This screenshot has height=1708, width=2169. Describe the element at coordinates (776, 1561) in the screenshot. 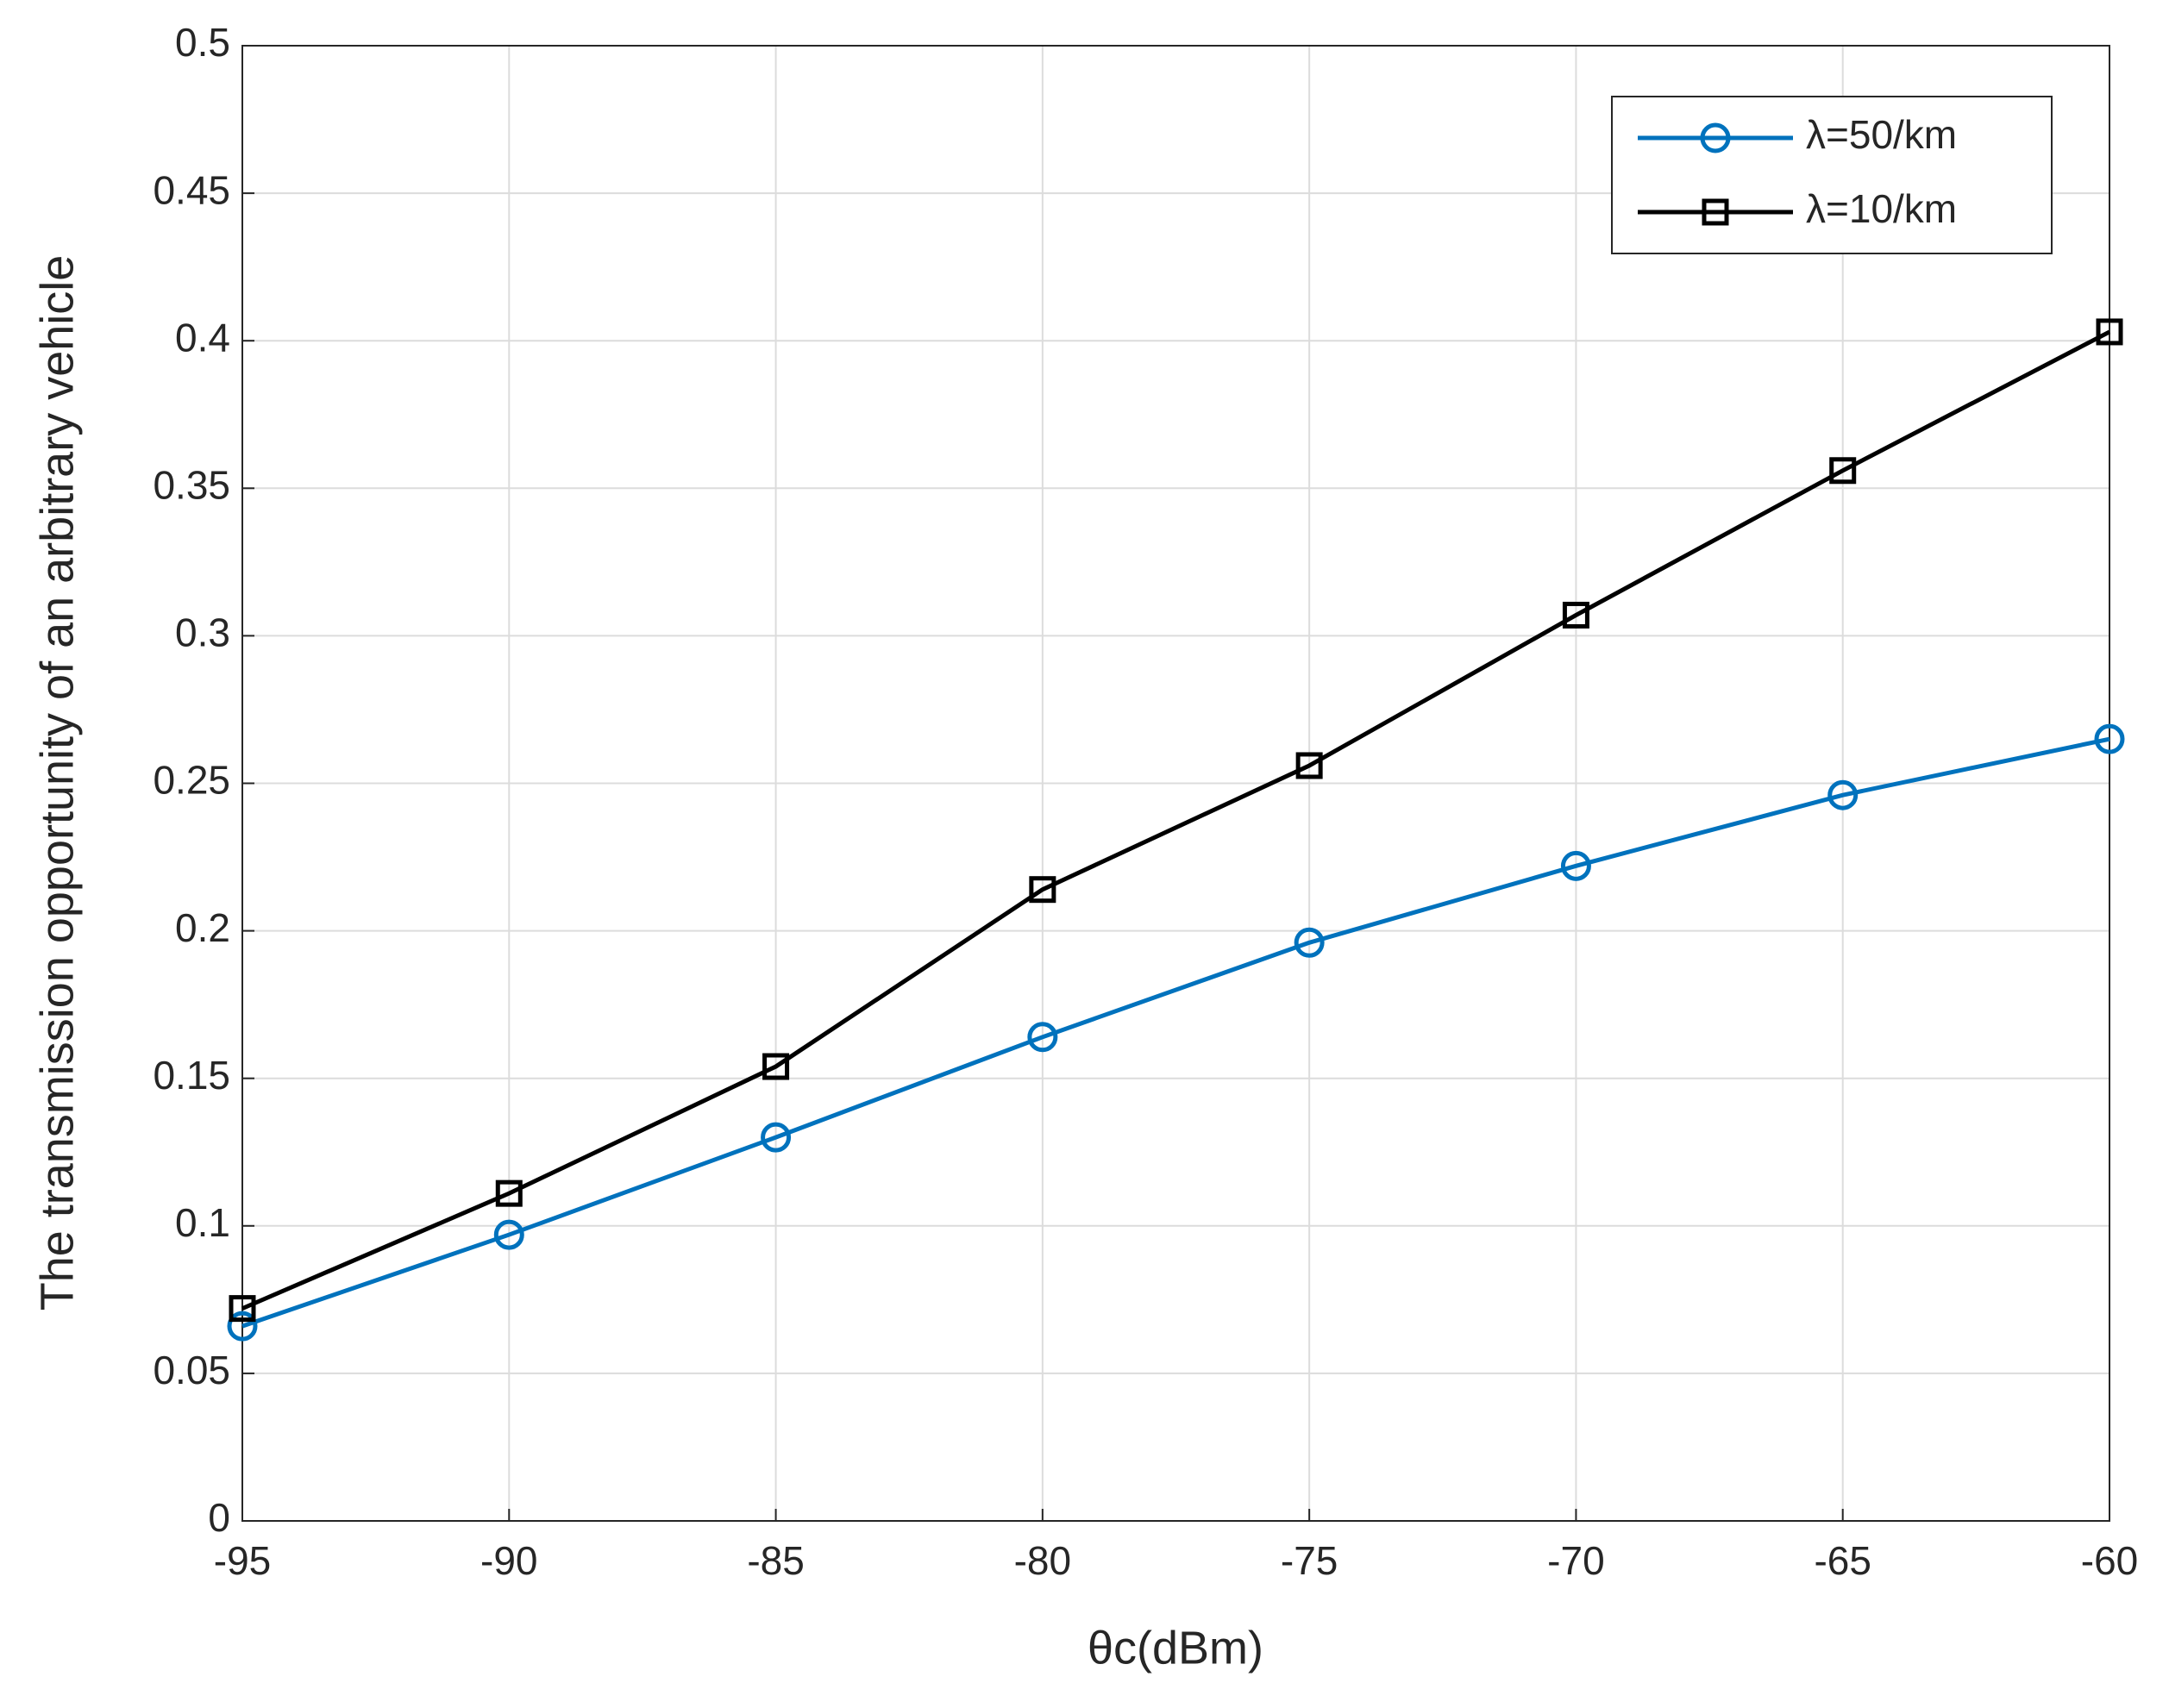

I see `x-tick-label: -85` at that location.